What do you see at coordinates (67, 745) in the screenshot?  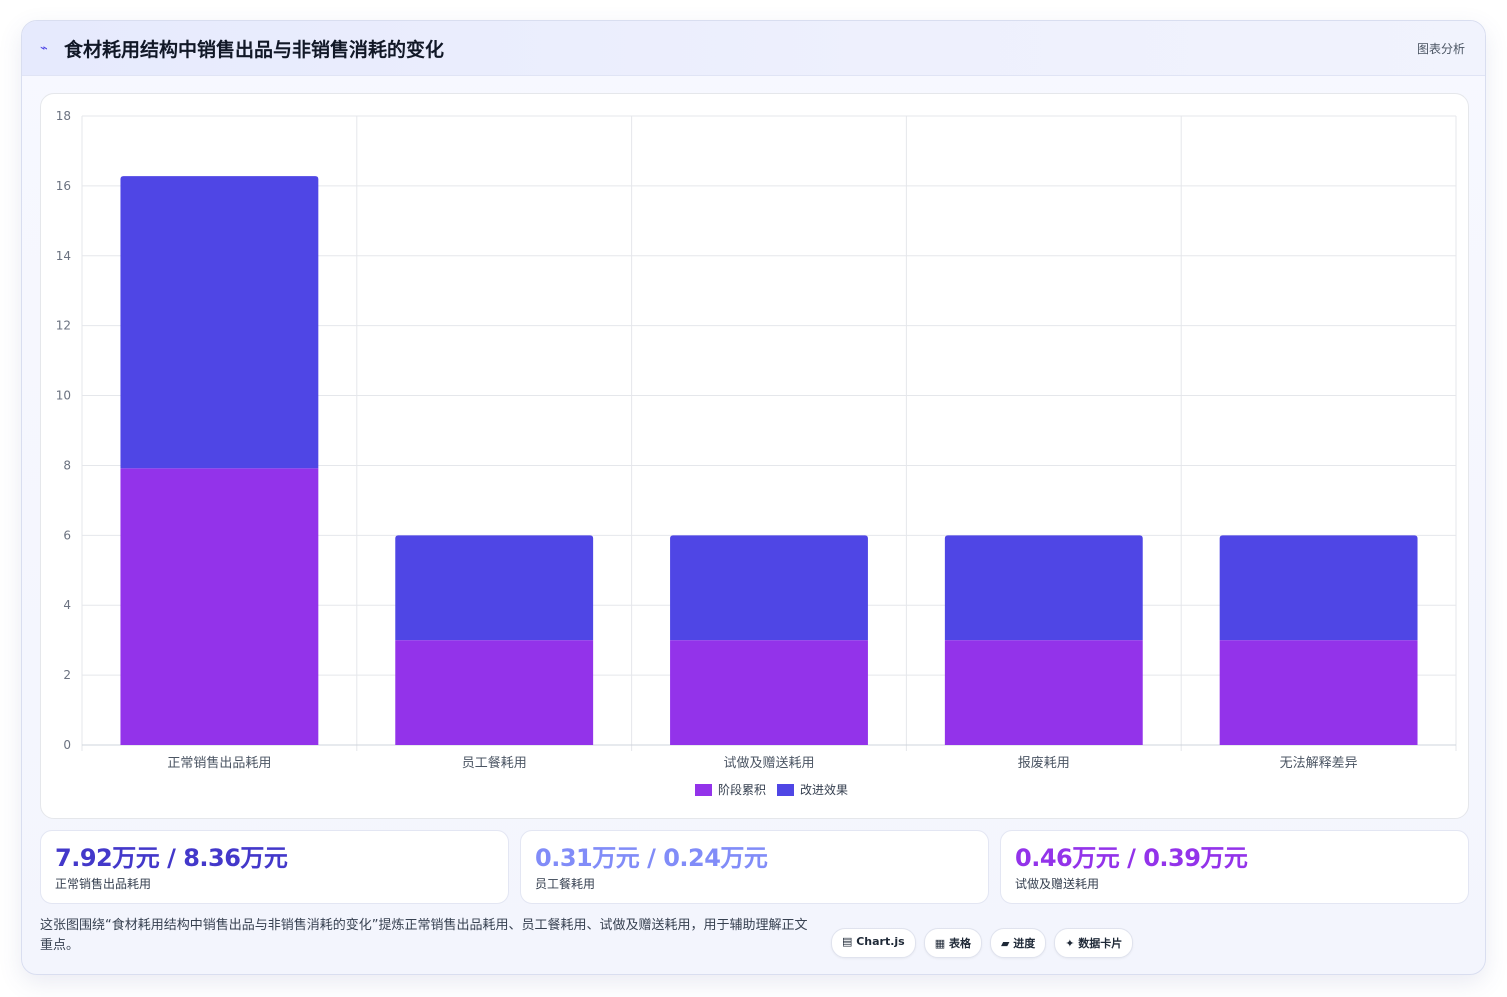 I see `y-tick-label: 0` at bounding box center [67, 745].